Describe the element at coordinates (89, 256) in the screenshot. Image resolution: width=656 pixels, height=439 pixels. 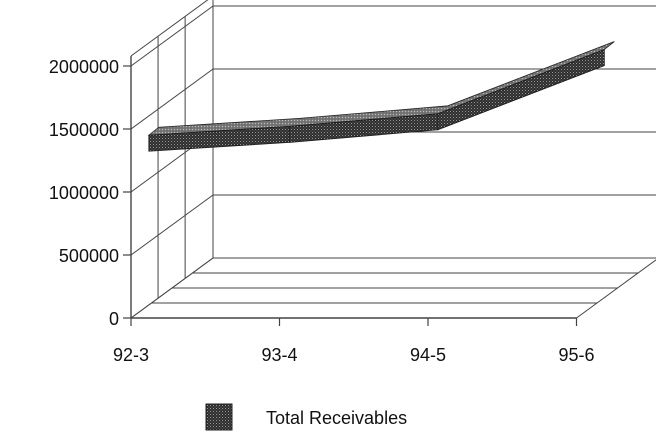
I see `y-tick-label: 500000` at that location.